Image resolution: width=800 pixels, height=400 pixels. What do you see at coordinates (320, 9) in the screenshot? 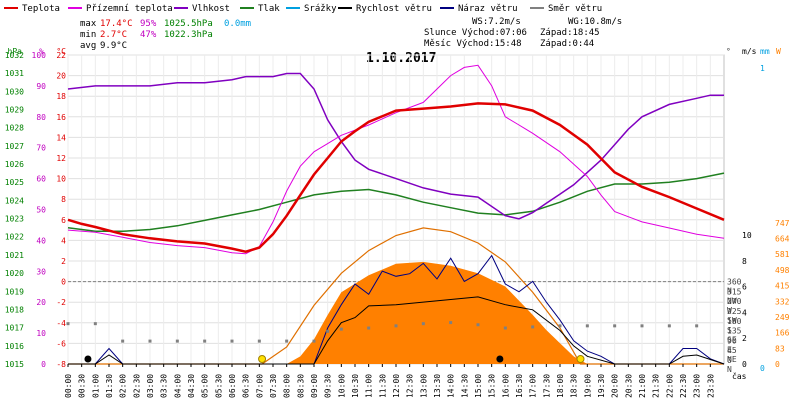
I see `legend-label-precipitation: Srážky` at bounding box center [320, 9].